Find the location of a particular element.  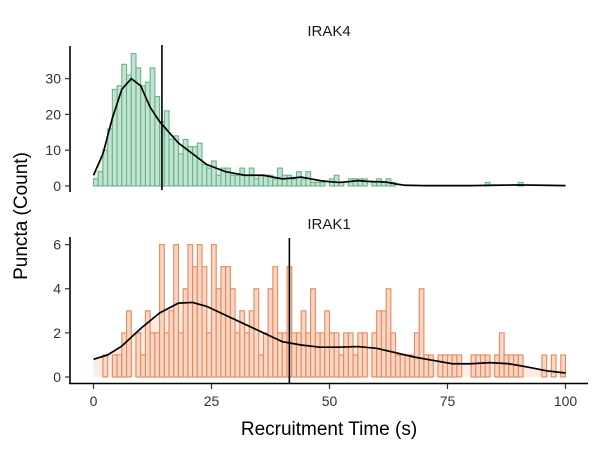

x-tick-label-75: 75 is located at coordinates (448, 401).